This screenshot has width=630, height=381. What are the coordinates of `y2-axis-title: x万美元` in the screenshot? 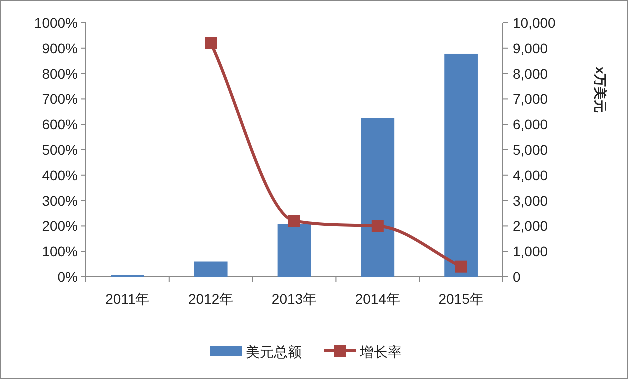 It's located at (600, 90).